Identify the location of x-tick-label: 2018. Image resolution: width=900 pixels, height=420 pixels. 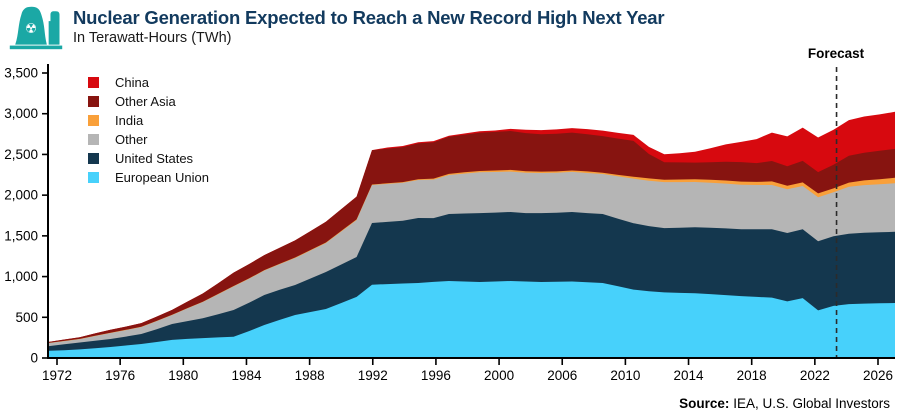
(752, 375).